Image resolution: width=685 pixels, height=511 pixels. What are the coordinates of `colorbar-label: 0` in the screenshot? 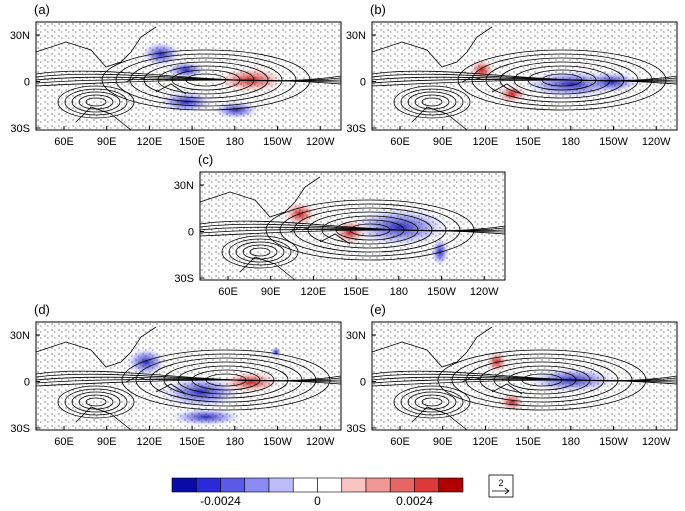 It's located at (317, 500).